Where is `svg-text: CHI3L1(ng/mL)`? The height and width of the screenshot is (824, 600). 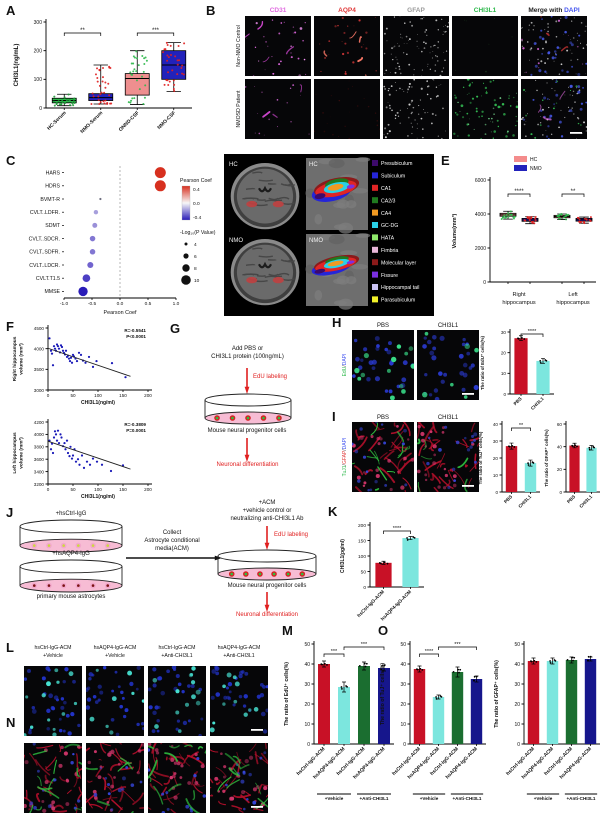
svg-text: CHI3L1(ng/mL) is located at coordinates (17, 65).